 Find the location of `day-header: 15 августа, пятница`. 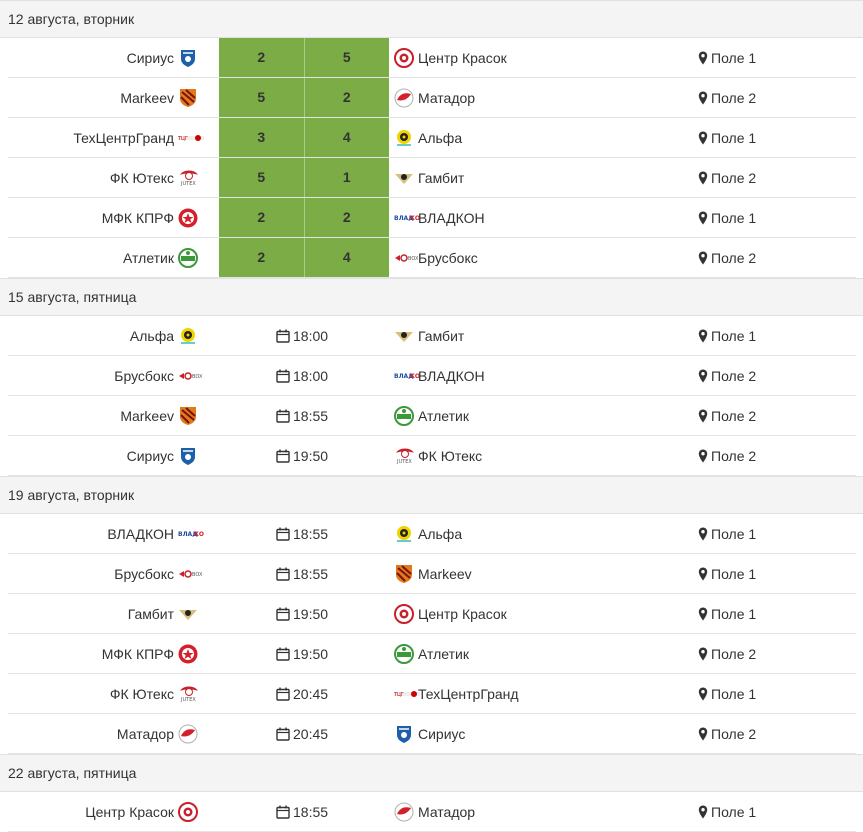

day-header: 15 августа, пятница is located at coordinates (431, 297).